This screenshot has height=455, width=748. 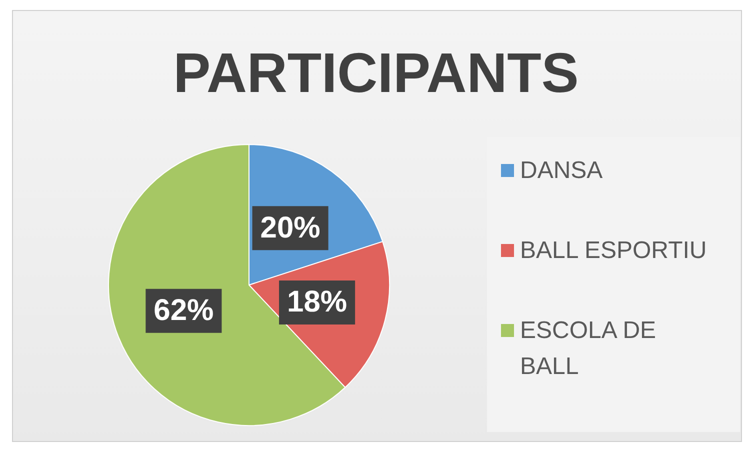 I want to click on legend-label: DANSA, so click(x=562, y=171).